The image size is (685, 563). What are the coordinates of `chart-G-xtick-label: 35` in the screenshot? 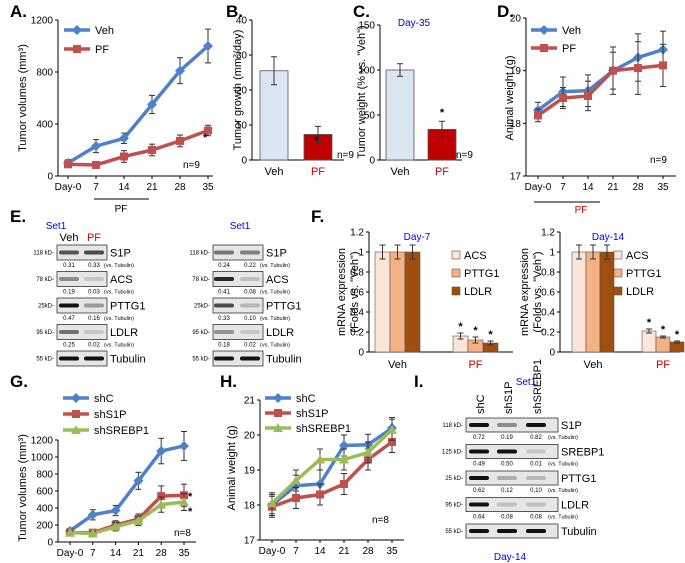 It's located at (184, 553).